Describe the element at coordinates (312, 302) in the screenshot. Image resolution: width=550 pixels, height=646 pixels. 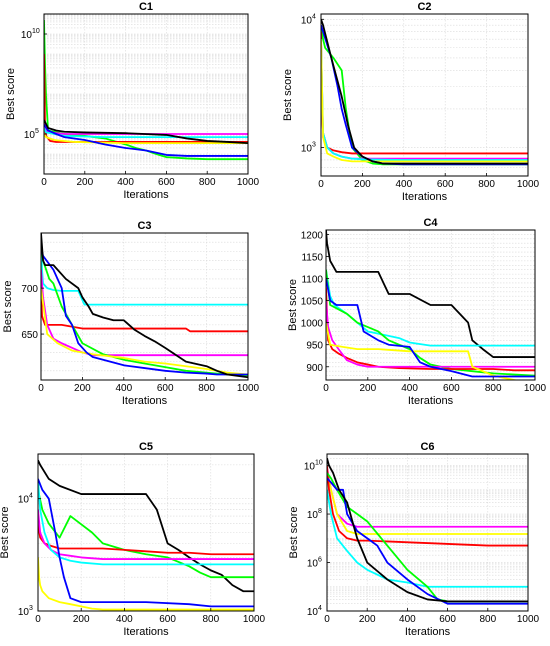
I see `y-tick-label: 1050` at that location.